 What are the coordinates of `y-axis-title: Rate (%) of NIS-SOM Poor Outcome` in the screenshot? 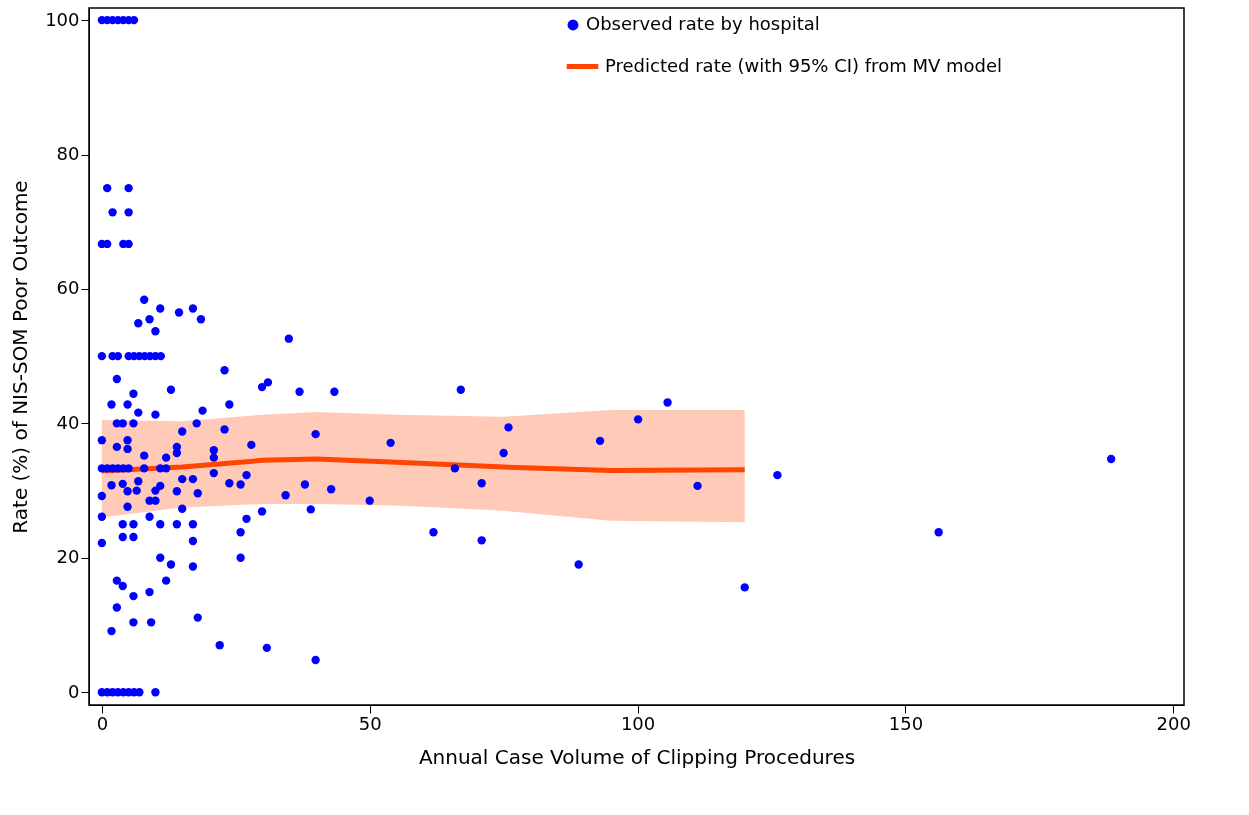 It's located at (20, 357).